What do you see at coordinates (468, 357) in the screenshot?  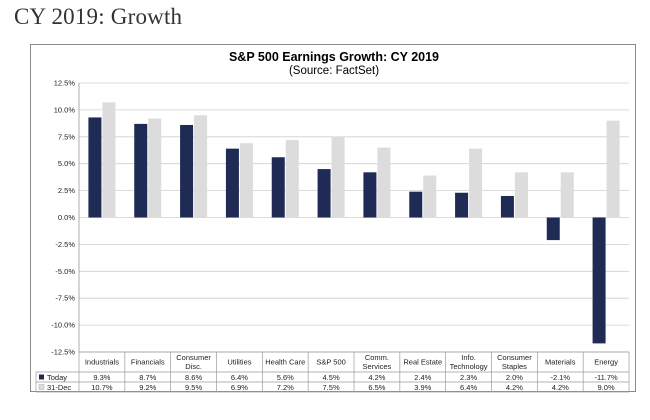 I see `category-label-line: Info.` at bounding box center [468, 357].